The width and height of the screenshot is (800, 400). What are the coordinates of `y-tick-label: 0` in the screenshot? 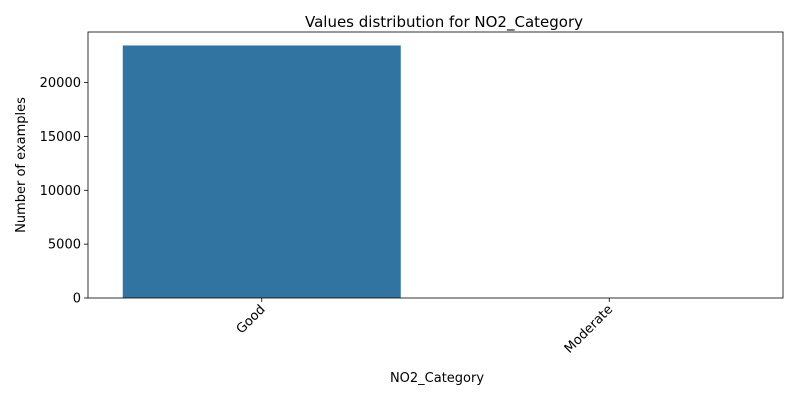 It's located at (77, 299).